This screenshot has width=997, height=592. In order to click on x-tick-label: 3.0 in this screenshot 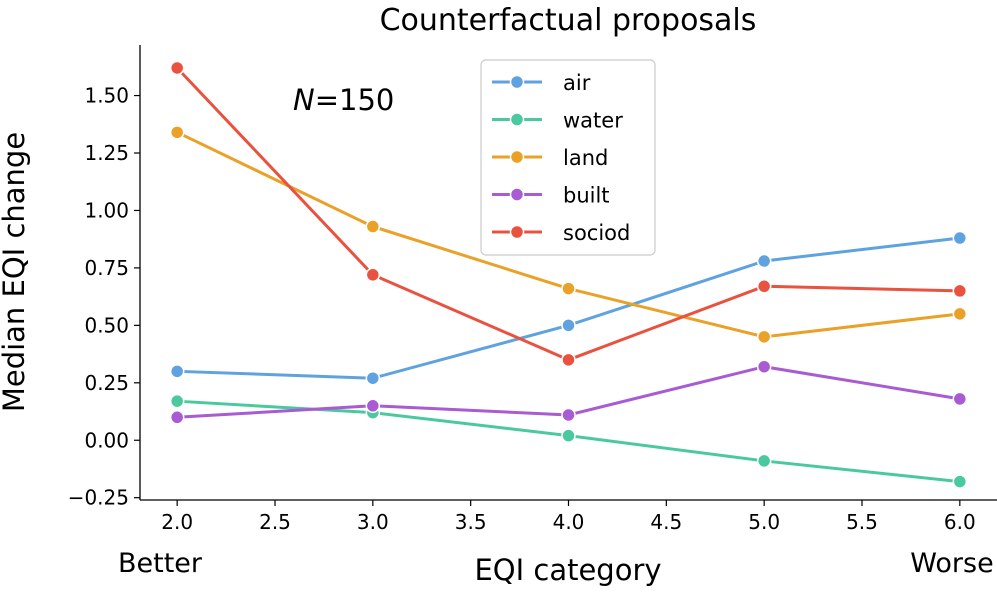, I will do `click(373, 522)`.